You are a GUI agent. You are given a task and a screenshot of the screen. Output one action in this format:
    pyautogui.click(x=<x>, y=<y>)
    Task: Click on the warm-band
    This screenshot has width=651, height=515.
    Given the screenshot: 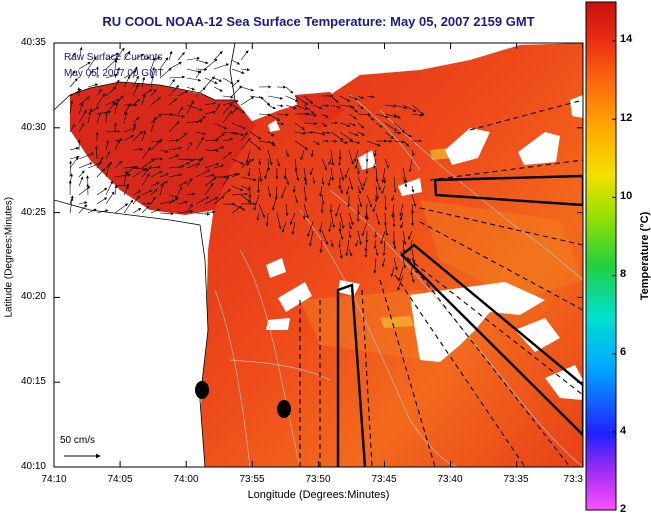 What is the action you would take?
    pyautogui.click(x=501, y=250)
    